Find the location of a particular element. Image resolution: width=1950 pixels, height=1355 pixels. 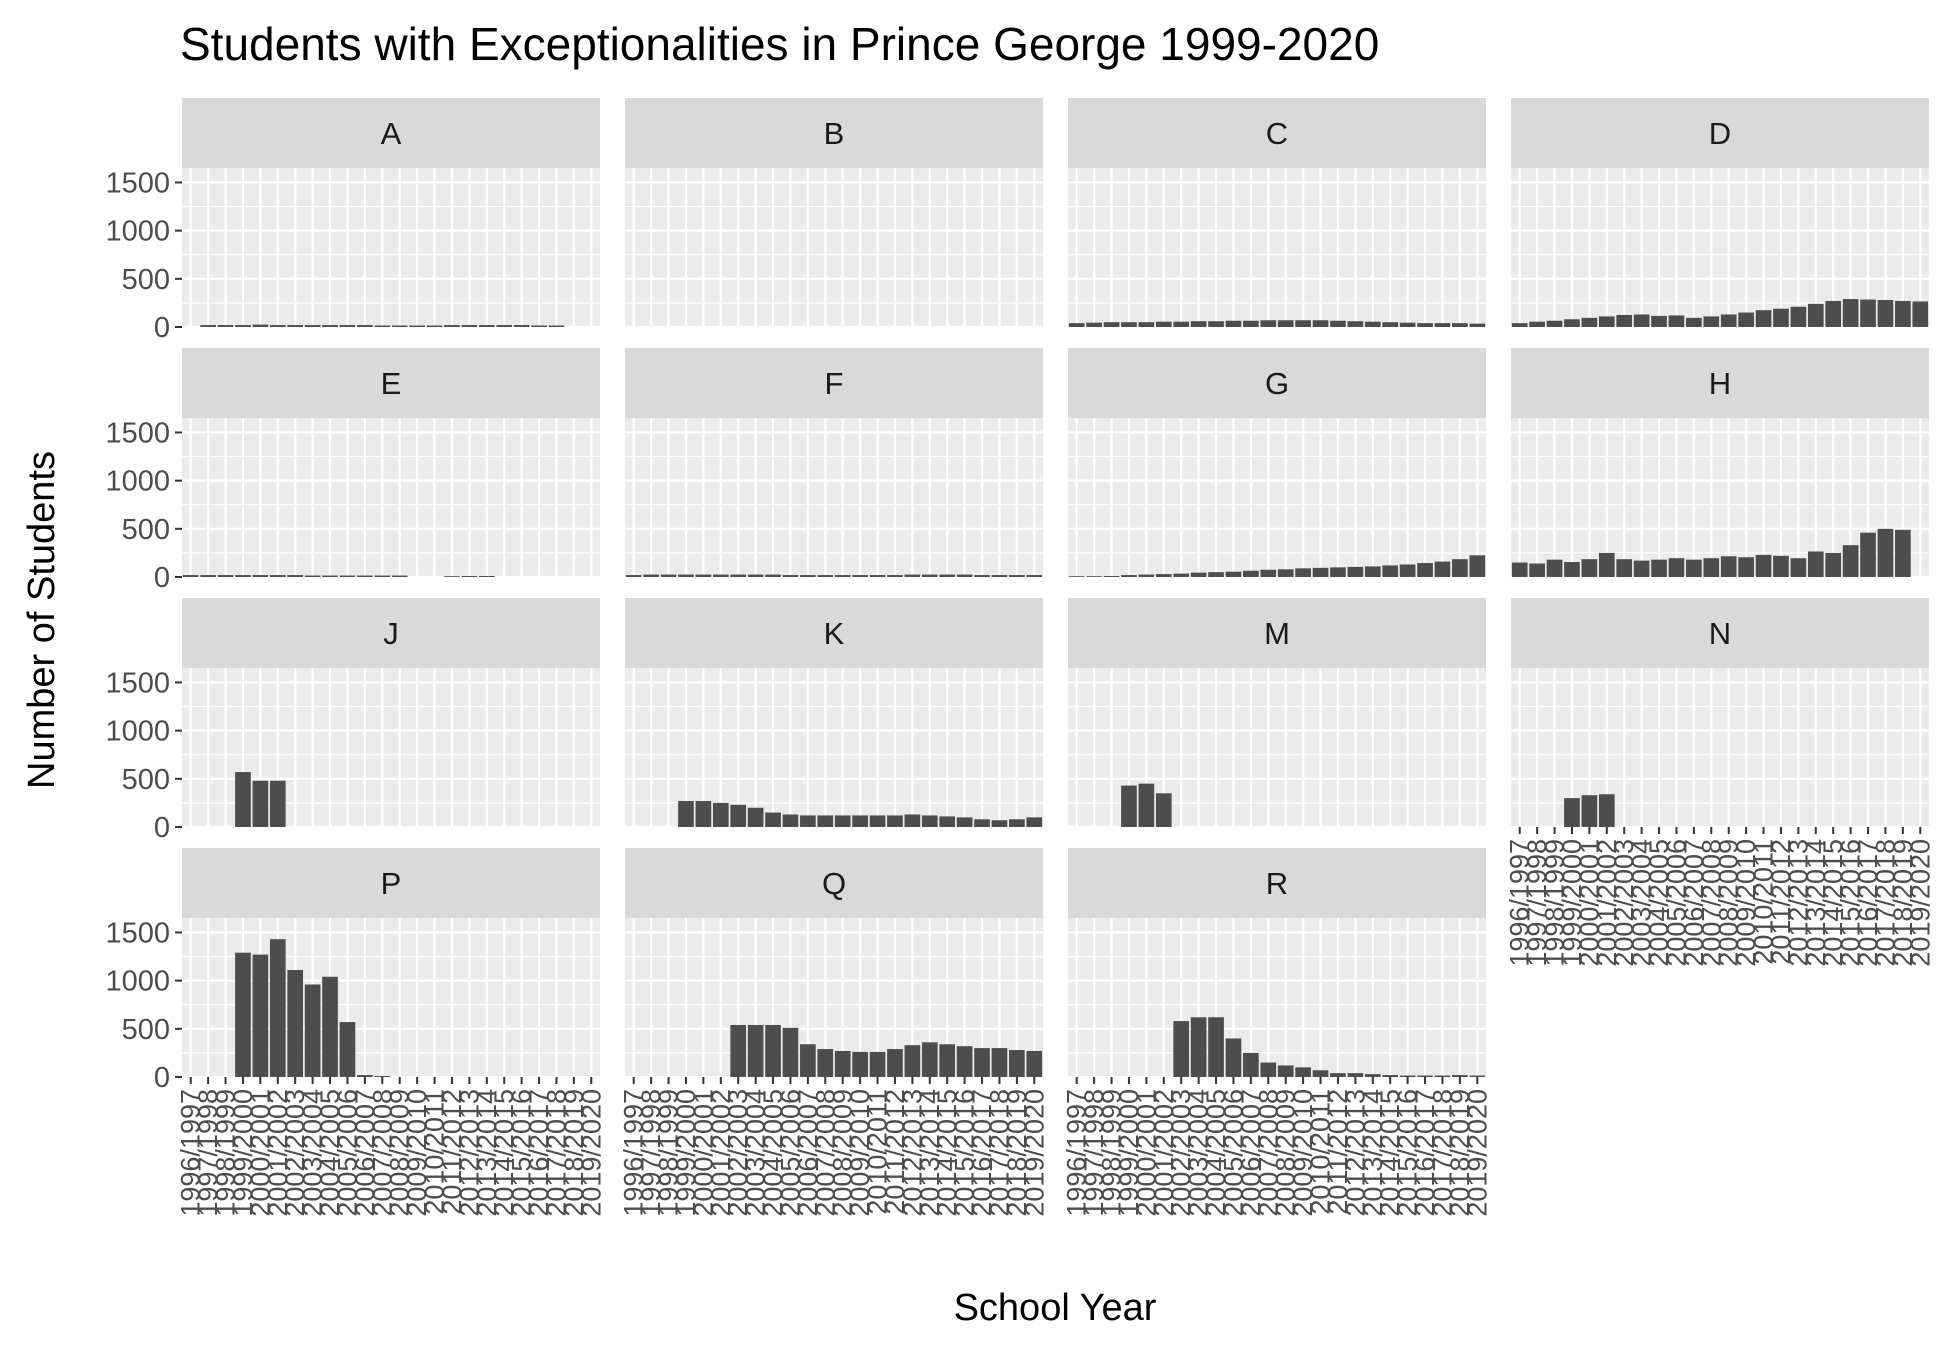

x-tick-label: 1996/1997 is located at coordinates (1077, 1153).